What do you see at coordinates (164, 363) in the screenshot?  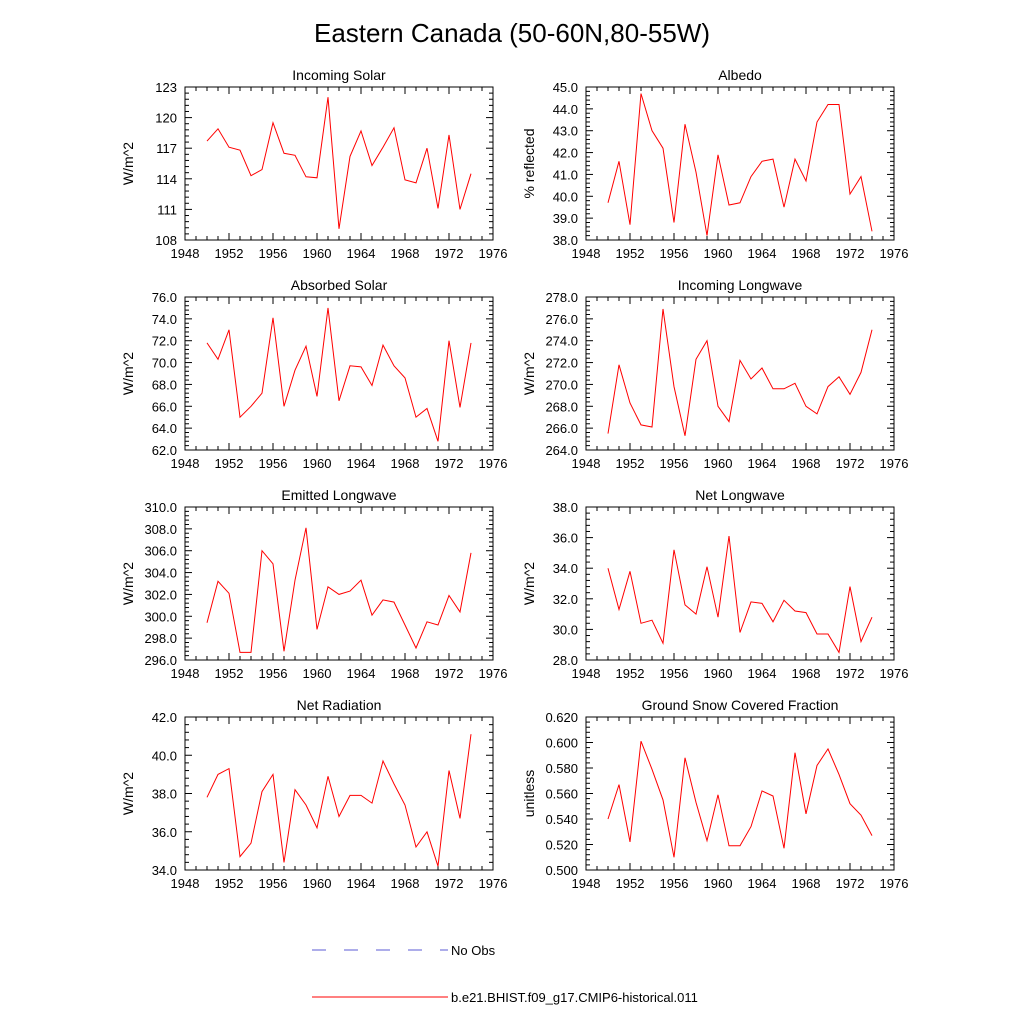 I see `y-tick-label: 70.0` at bounding box center [164, 363].